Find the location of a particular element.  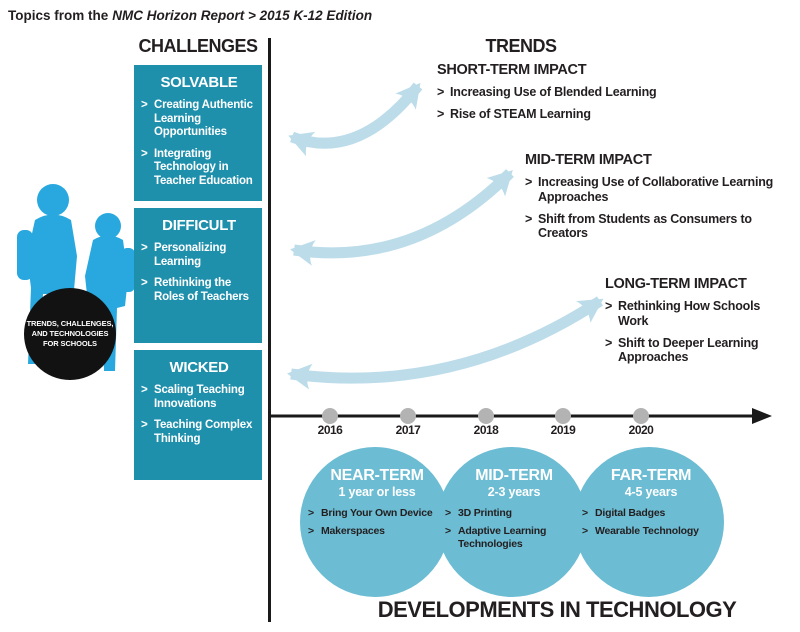

tech-circle-horizon: 2-3 years is located at coordinates (514, 492).